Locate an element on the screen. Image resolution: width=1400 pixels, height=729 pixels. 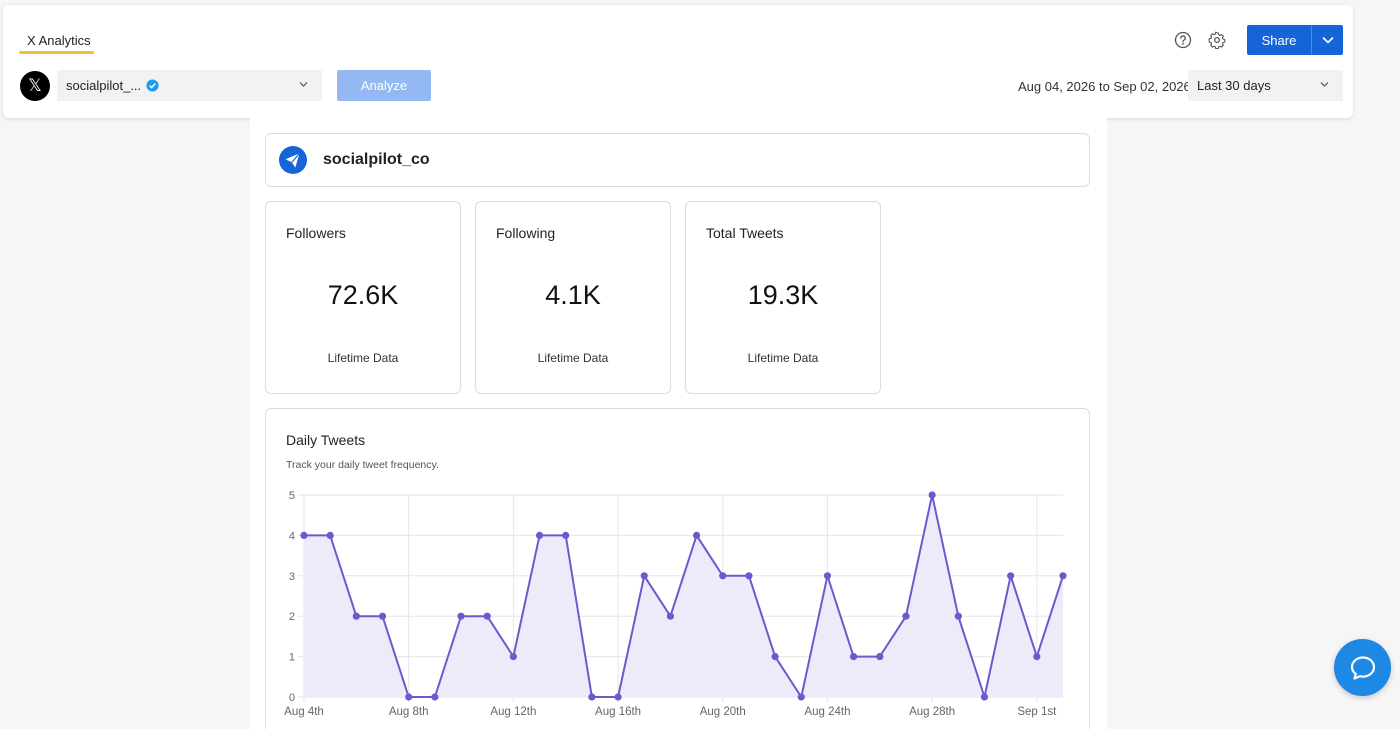
tab-active-indicator is located at coordinates (56, 52).